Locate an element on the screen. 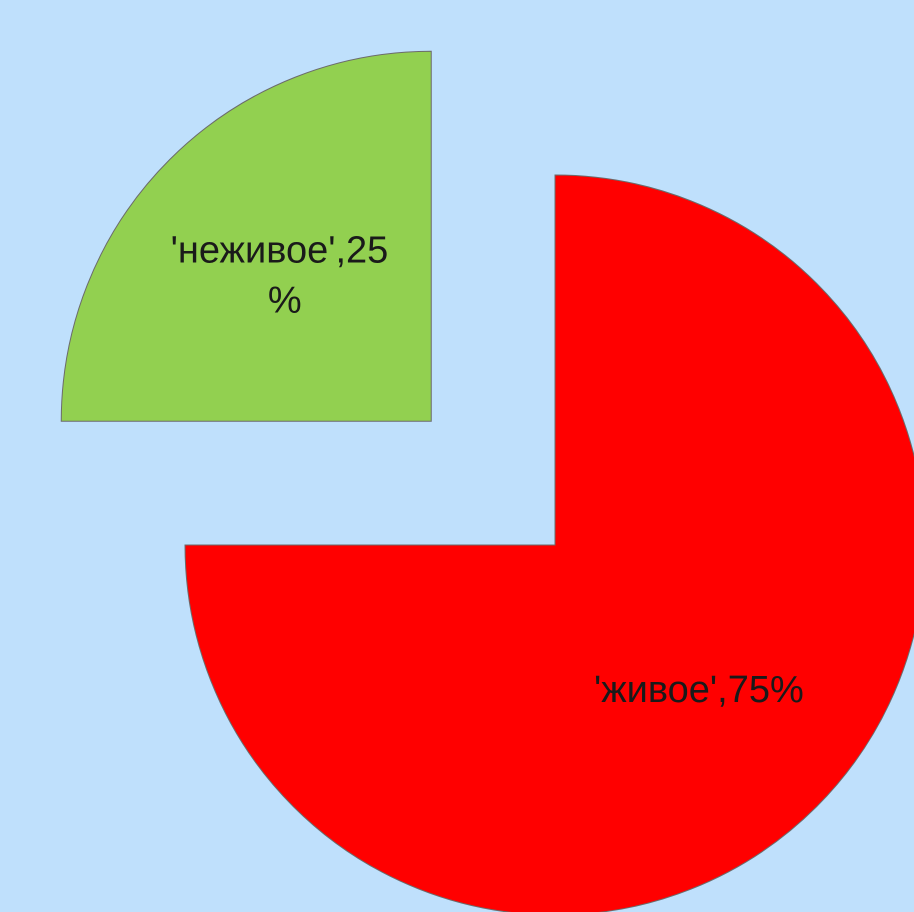 This screenshot has height=912, width=914. slice-label-zhivoe: 'живое',75% is located at coordinates (699, 690).